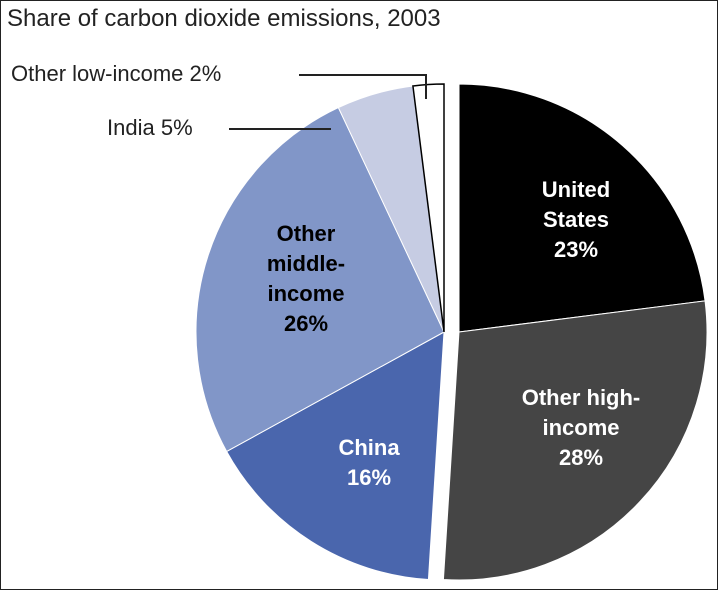 The width and height of the screenshot is (718, 590). I want to click on slice-label: Other middle-income 26%, so click(306, 279).